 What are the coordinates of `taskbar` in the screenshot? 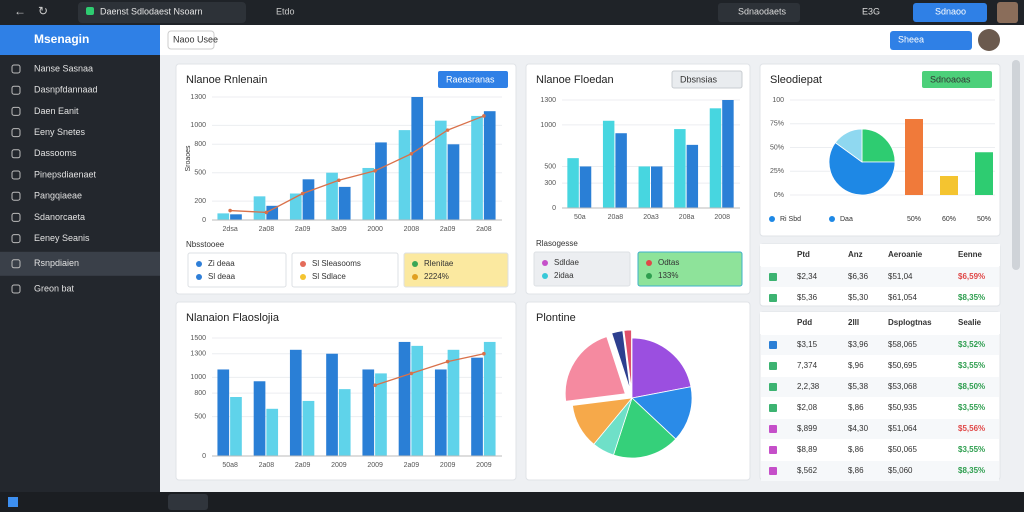 It's located at (512, 502).